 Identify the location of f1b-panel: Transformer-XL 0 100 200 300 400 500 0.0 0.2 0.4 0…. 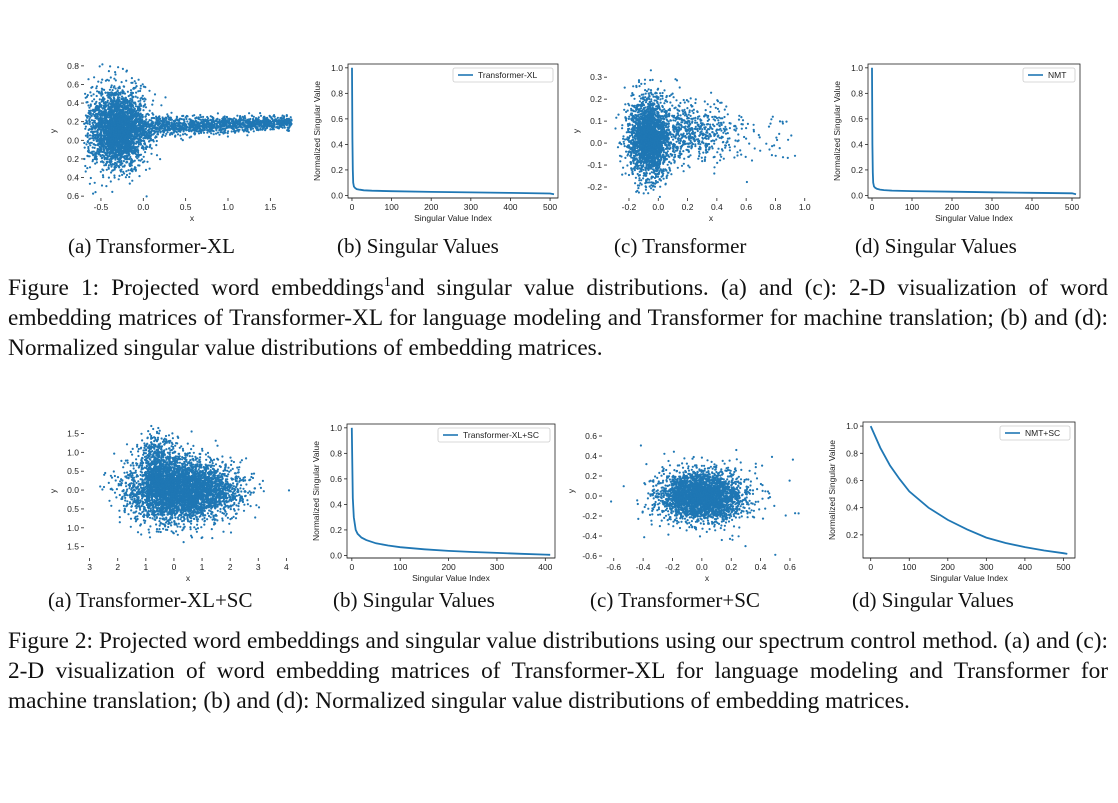
(438, 143).